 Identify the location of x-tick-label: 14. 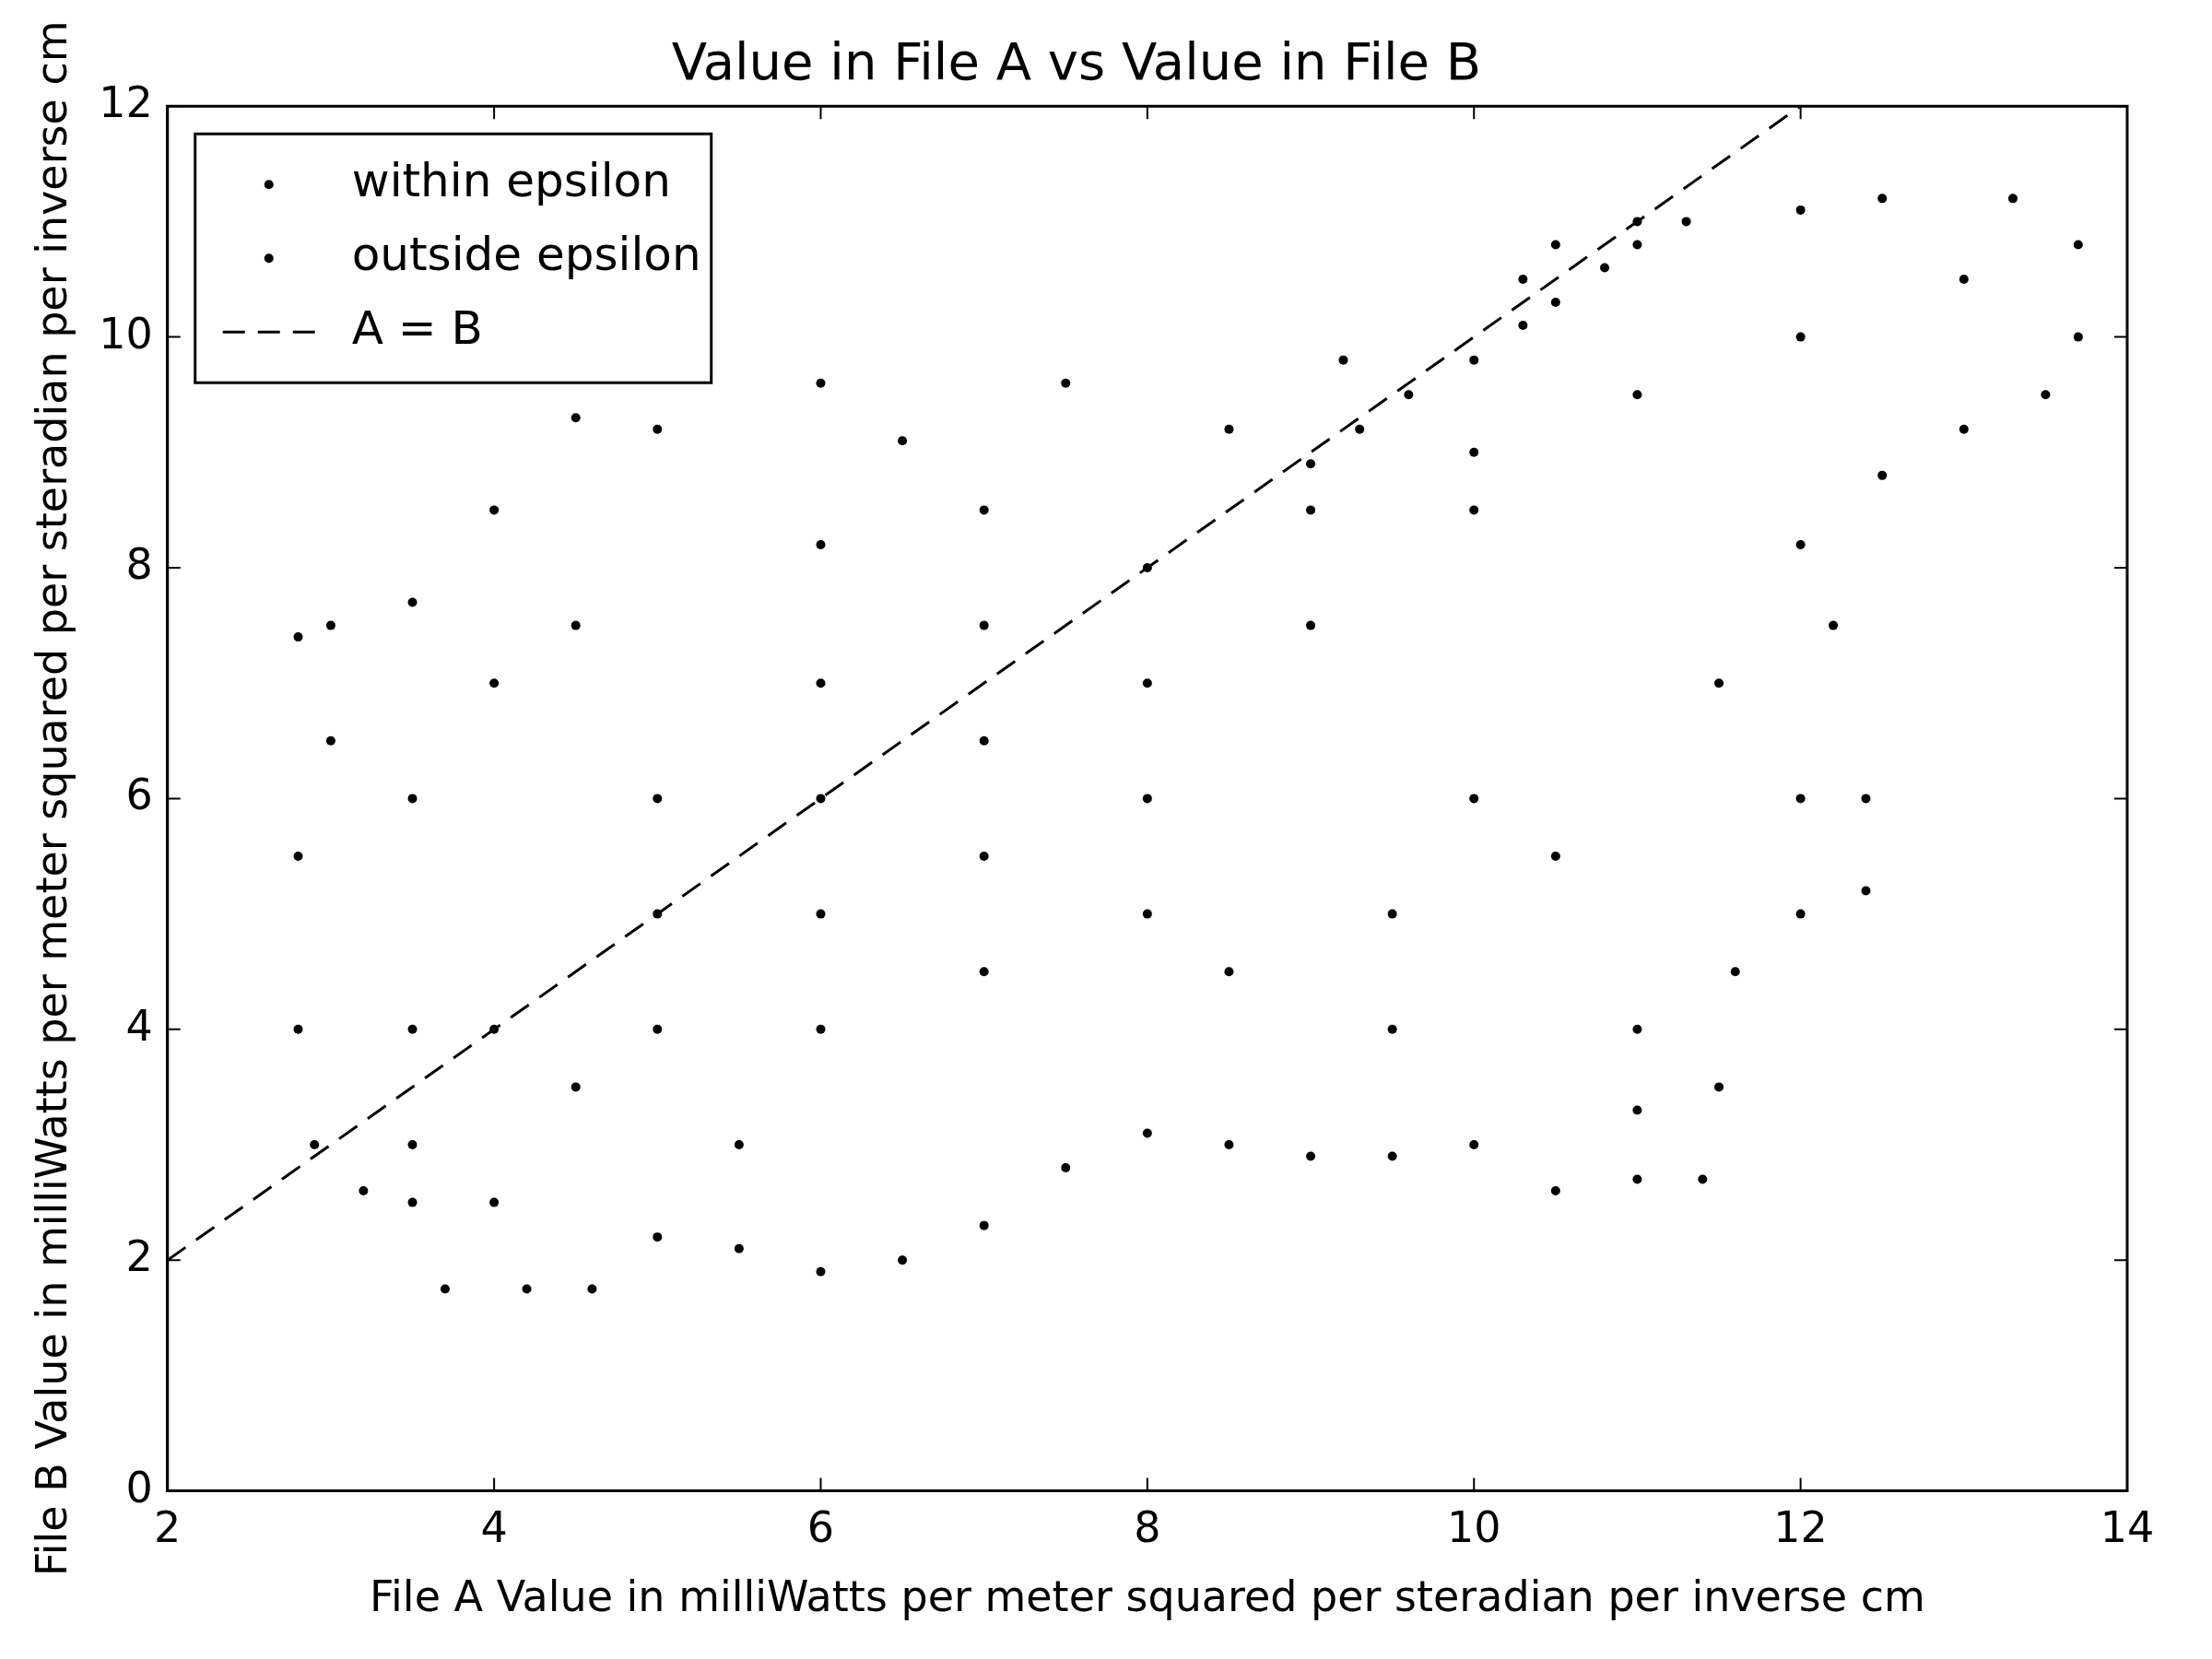
(2127, 1527).